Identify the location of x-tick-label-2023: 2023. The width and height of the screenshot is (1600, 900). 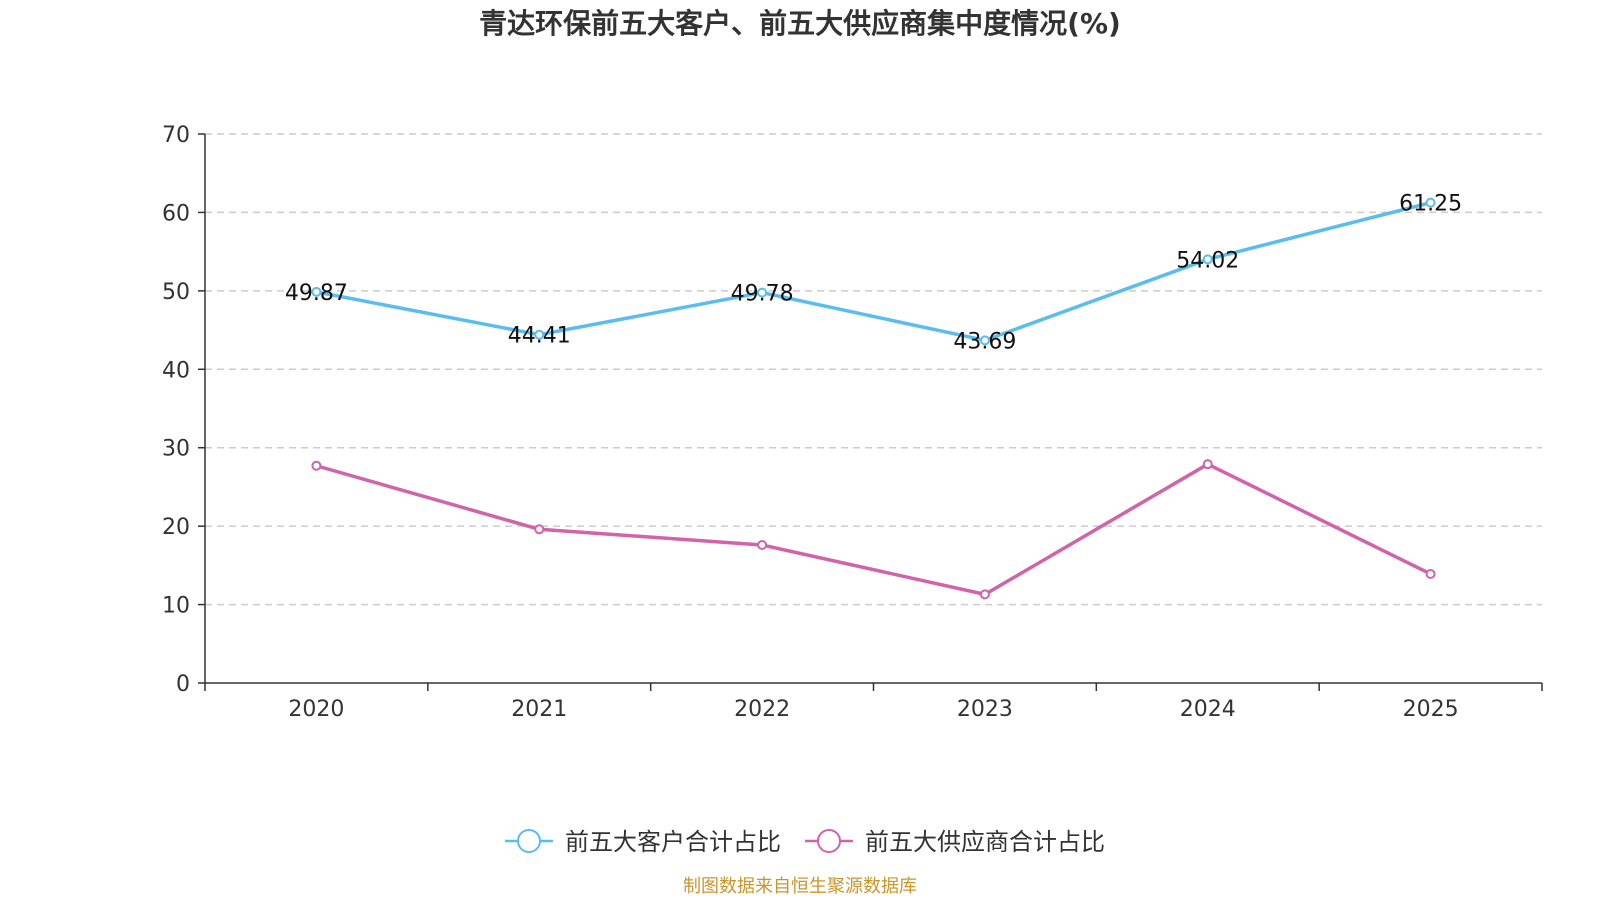
(985, 709).